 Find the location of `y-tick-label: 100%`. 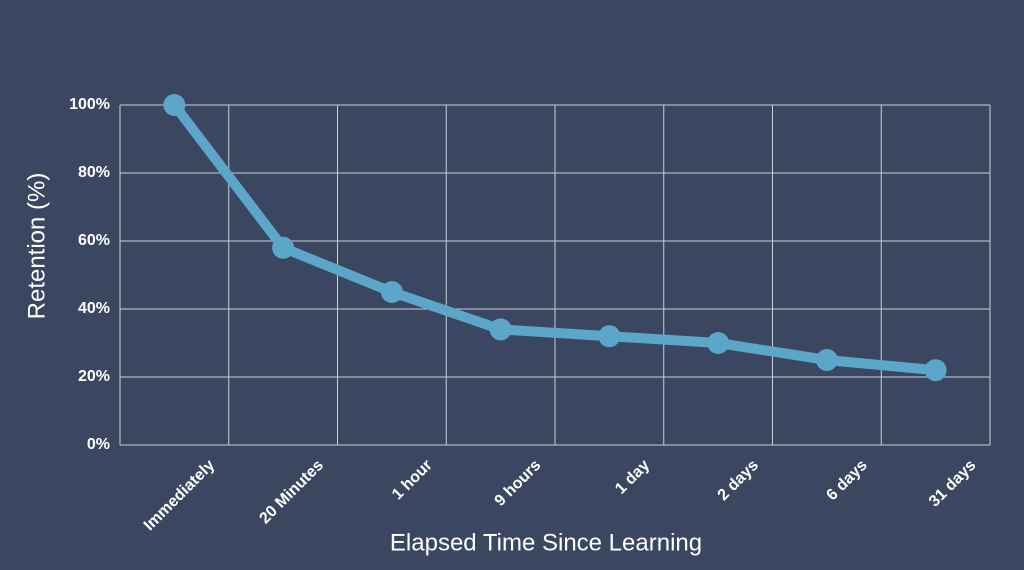

y-tick-label: 100% is located at coordinates (89, 104).